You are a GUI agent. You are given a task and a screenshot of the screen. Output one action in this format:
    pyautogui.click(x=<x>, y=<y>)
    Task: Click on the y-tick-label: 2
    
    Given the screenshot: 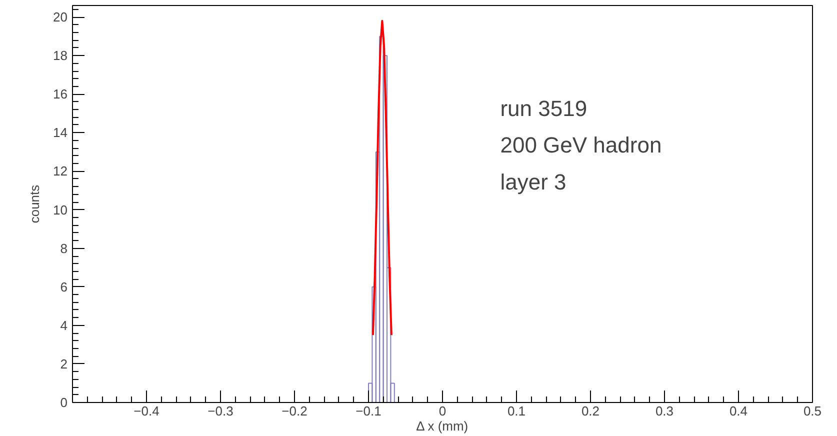 What is the action you would take?
    pyautogui.click(x=64, y=364)
    